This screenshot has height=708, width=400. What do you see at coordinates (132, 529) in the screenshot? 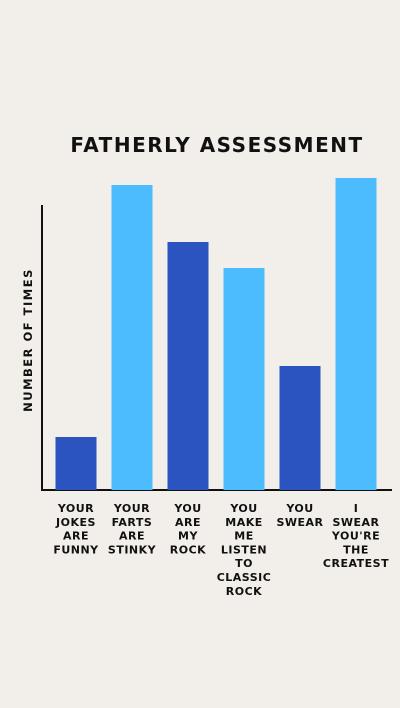
I see `x-tick-label: YOUR FARTS ARE STINKY` at bounding box center [132, 529].